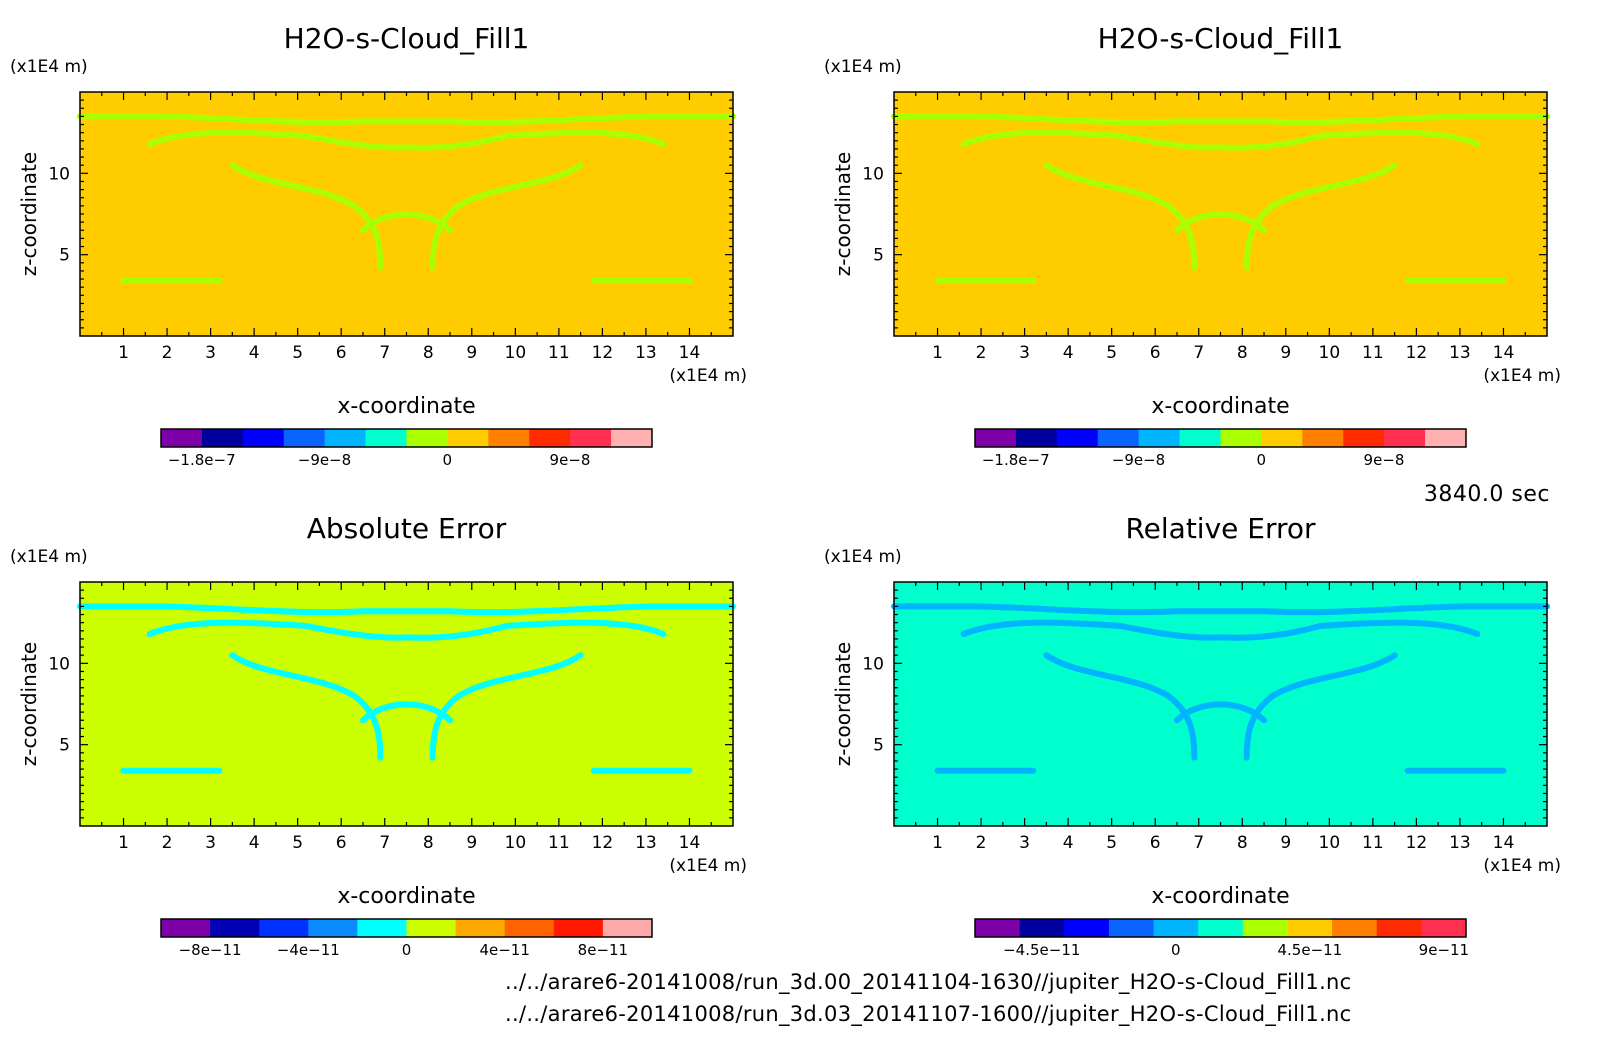 This screenshot has width=1604, height=1054. Describe the element at coordinates (1504, 353) in the screenshot. I see `x-tick-label: 14` at that location.